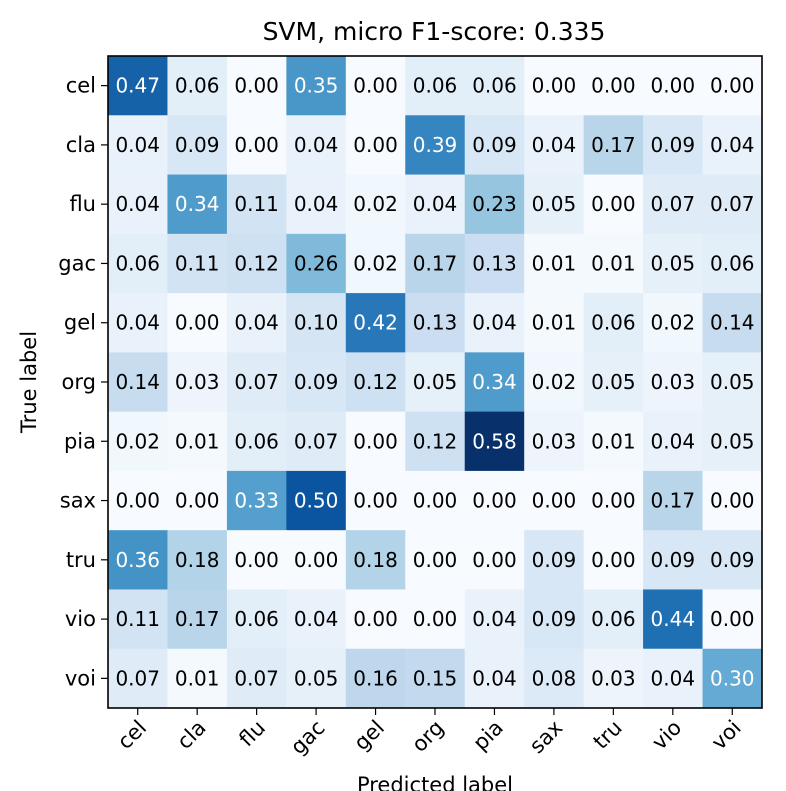 The height and width of the screenshot is (791, 786). I want to click on cell-value-label: 0.42, so click(375, 323).